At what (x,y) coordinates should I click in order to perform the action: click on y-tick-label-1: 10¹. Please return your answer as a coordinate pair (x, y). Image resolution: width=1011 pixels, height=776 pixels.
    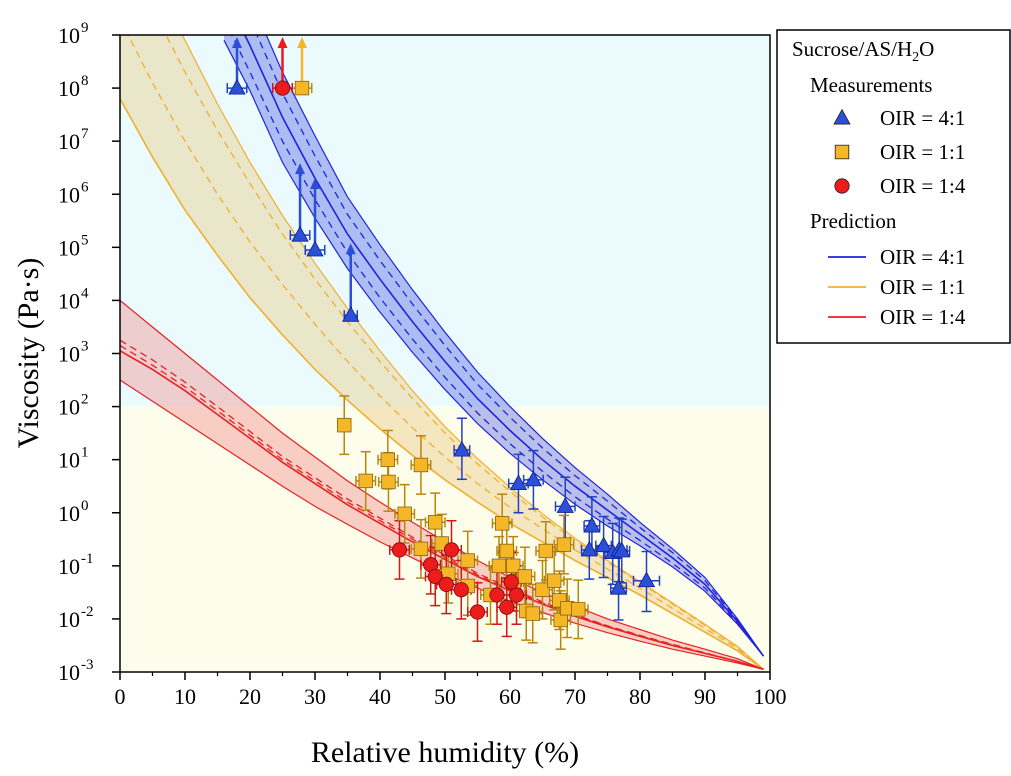
    Looking at the image, I should click on (73, 459).